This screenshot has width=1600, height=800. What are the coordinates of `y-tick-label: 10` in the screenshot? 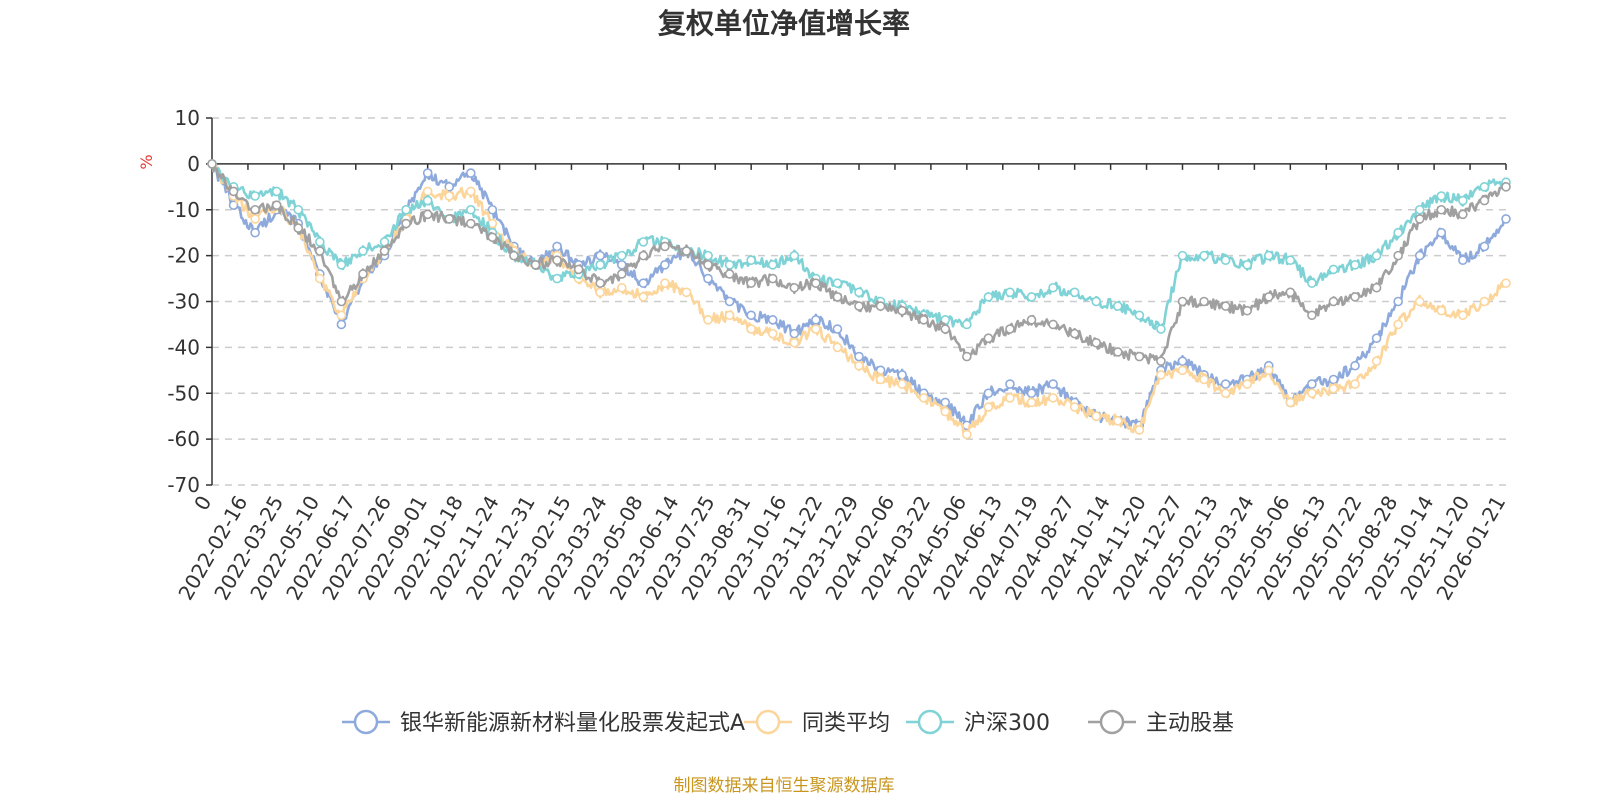 It's located at (187, 118).